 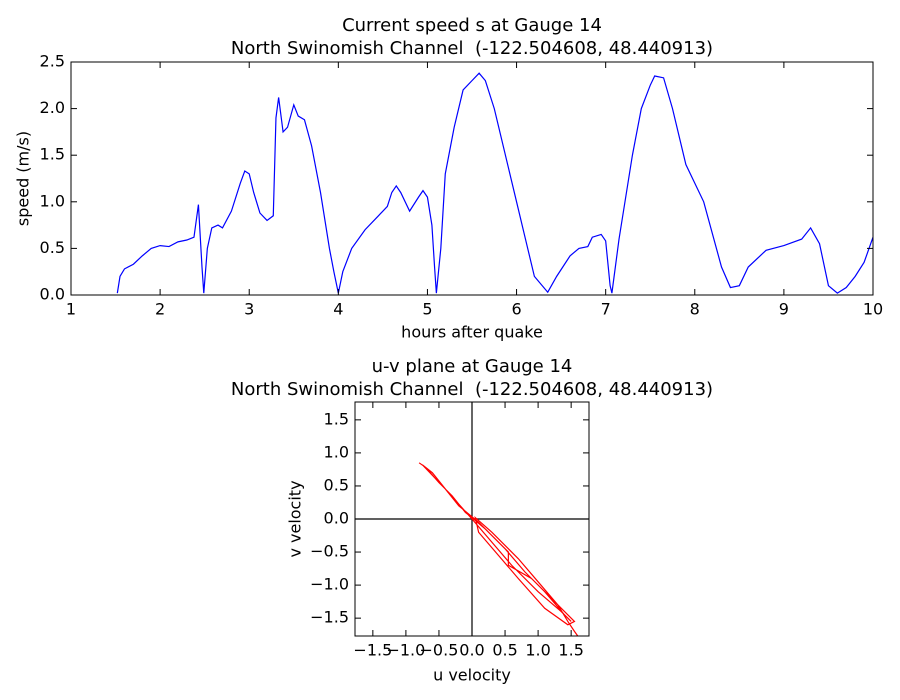 I want to click on x-tick-label: 7, so click(x=606, y=309).